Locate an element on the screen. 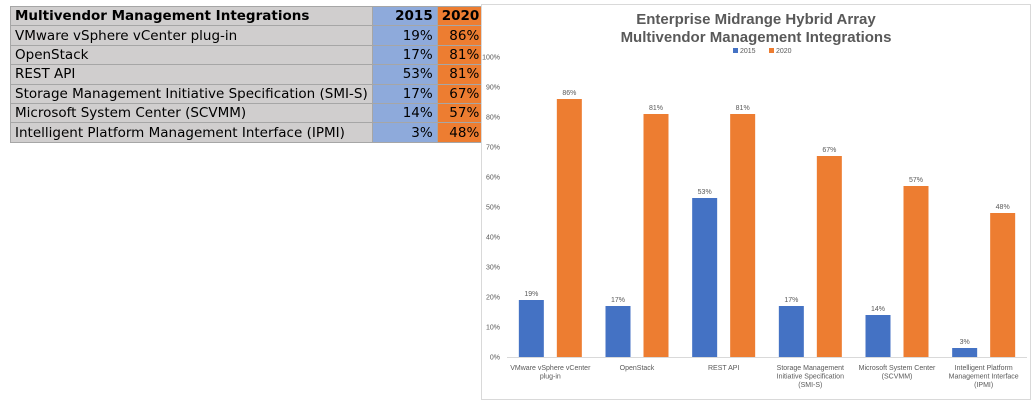  y-tick-label: 100% is located at coordinates (491, 58).